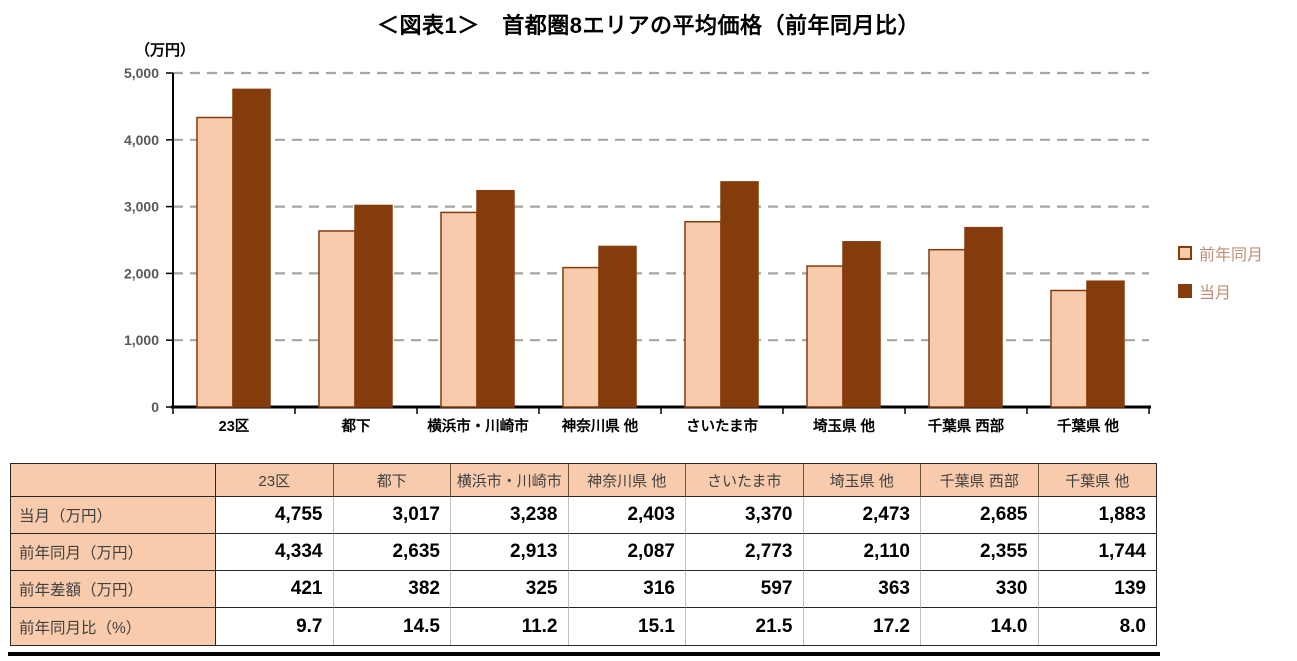 The width and height of the screenshot is (1297, 661). Describe the element at coordinates (980, 515) in the screenshot. I see `table-cell: 2,685` at that location.